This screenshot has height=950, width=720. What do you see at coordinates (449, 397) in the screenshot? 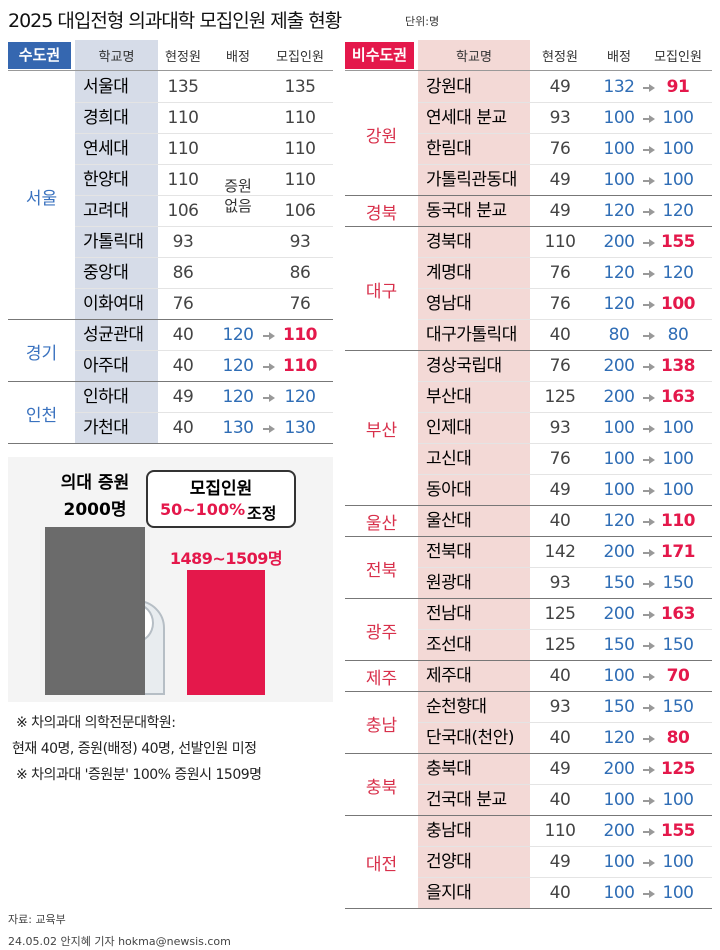
I see `school-name: 부산대` at bounding box center [449, 397].